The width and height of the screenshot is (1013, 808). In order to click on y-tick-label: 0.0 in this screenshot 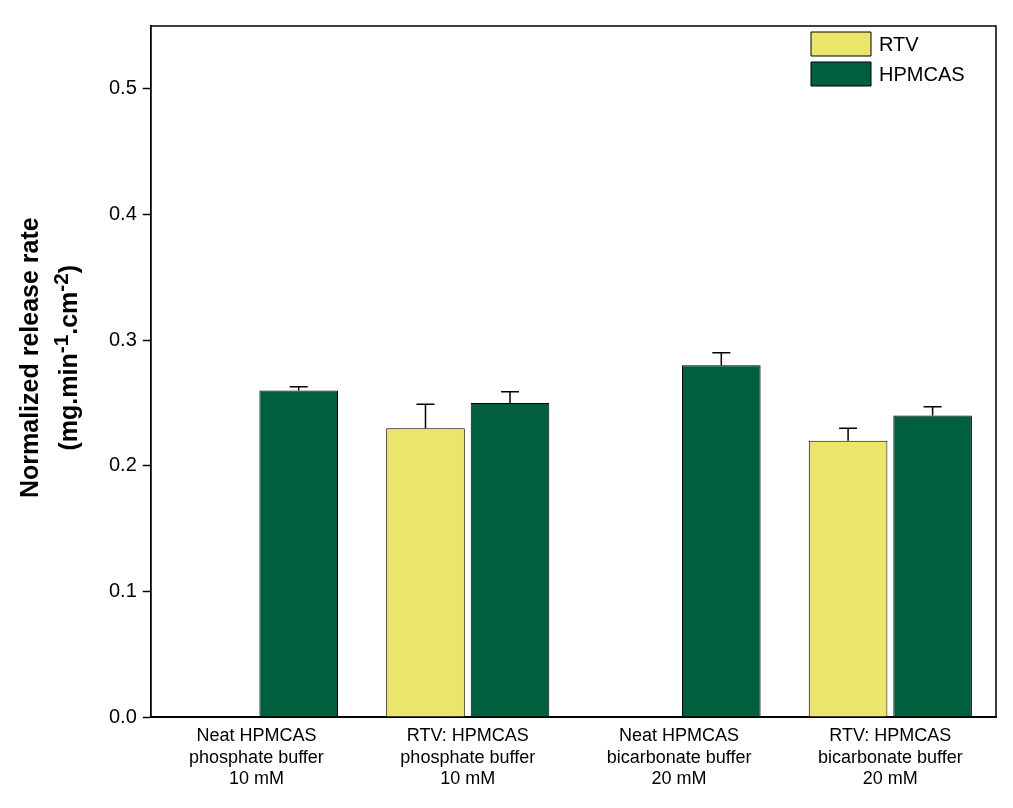, I will do `click(122, 715)`.